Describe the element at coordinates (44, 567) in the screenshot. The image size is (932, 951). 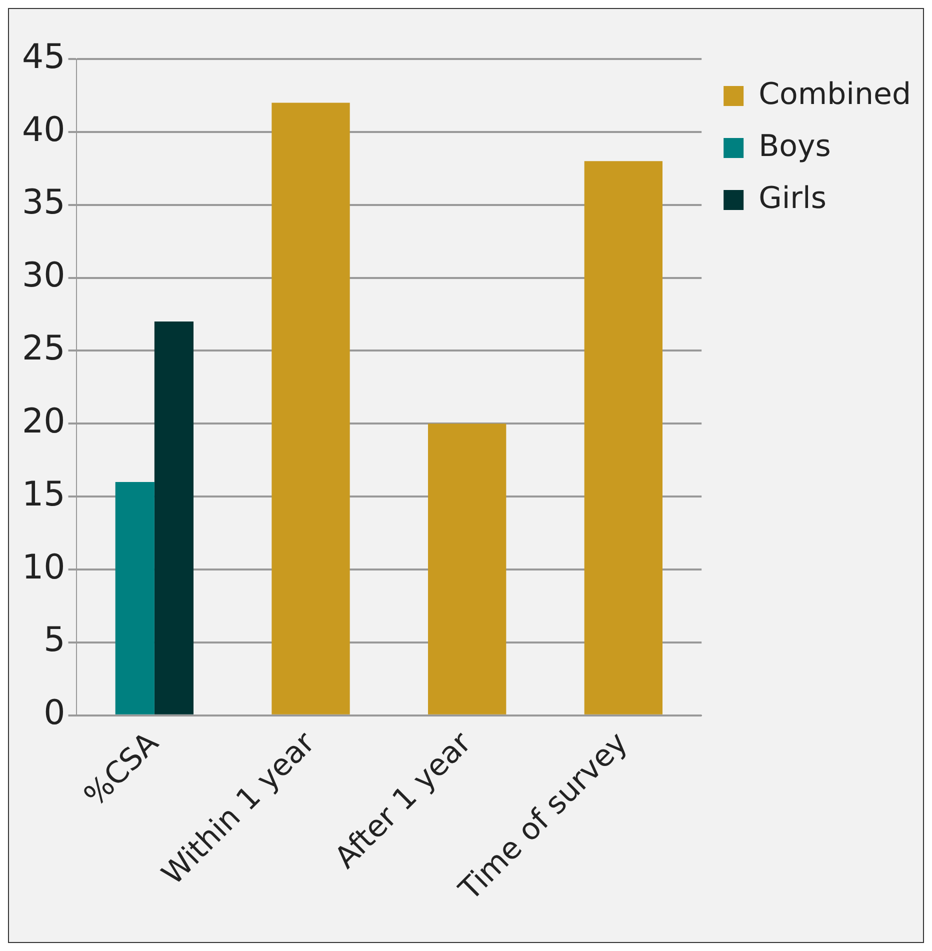
I see `y-tick-label: 10` at that location.